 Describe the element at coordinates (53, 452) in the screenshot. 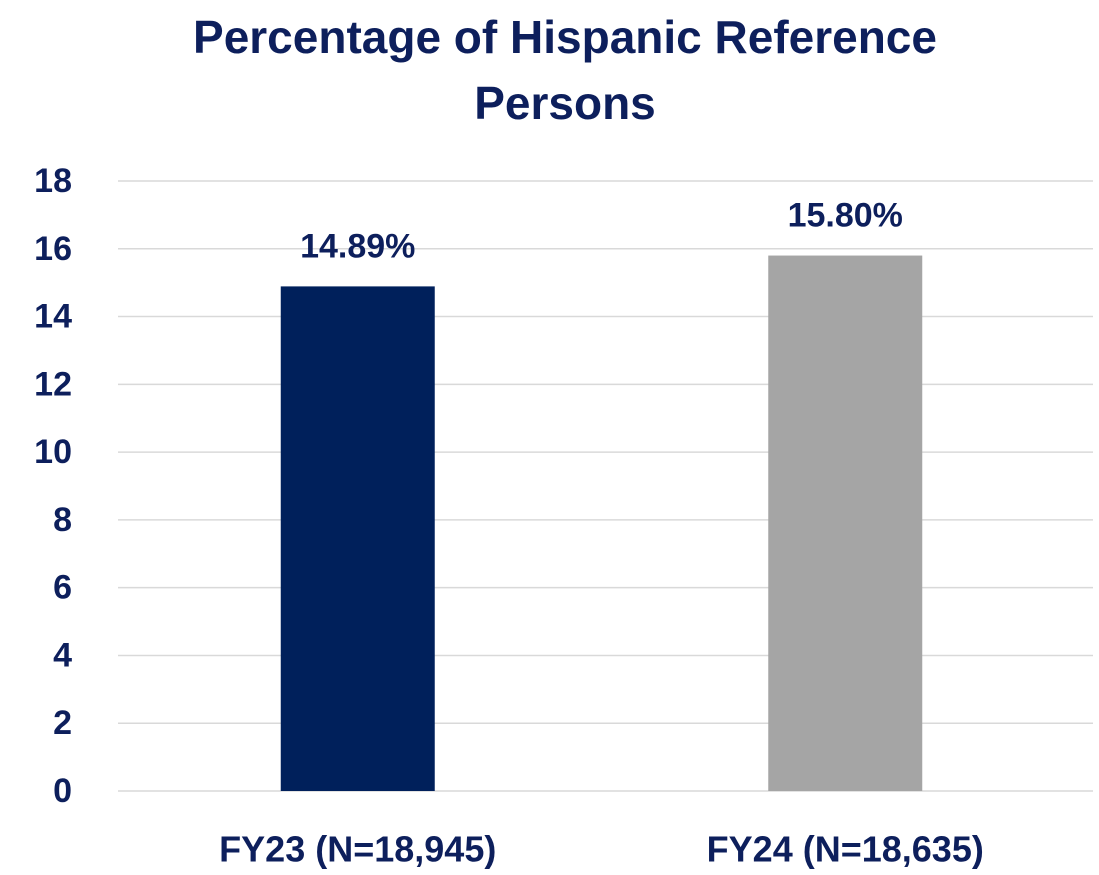

I see `y-tick-label: 10` at that location.